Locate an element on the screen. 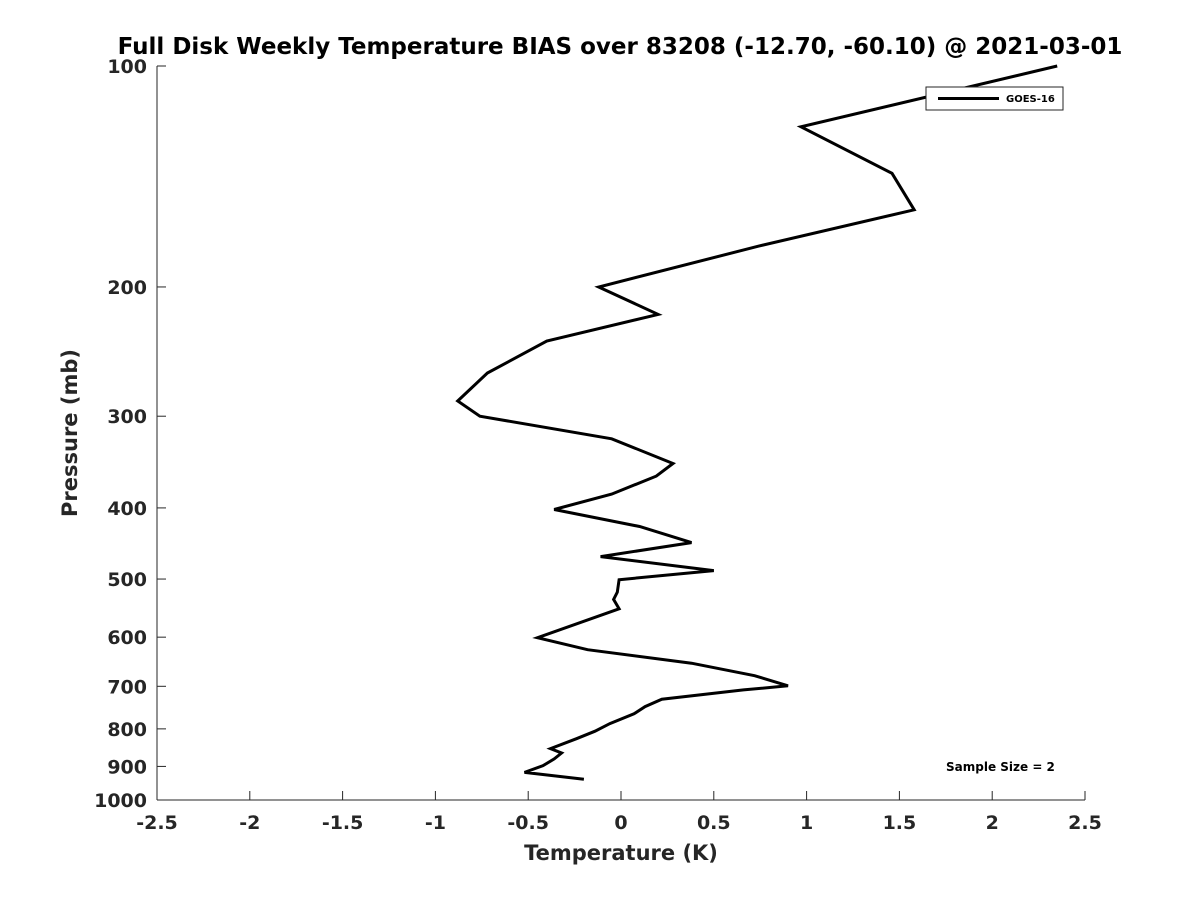 This screenshot has width=1200, height=900. y-tick-label: 600 is located at coordinates (127, 638).